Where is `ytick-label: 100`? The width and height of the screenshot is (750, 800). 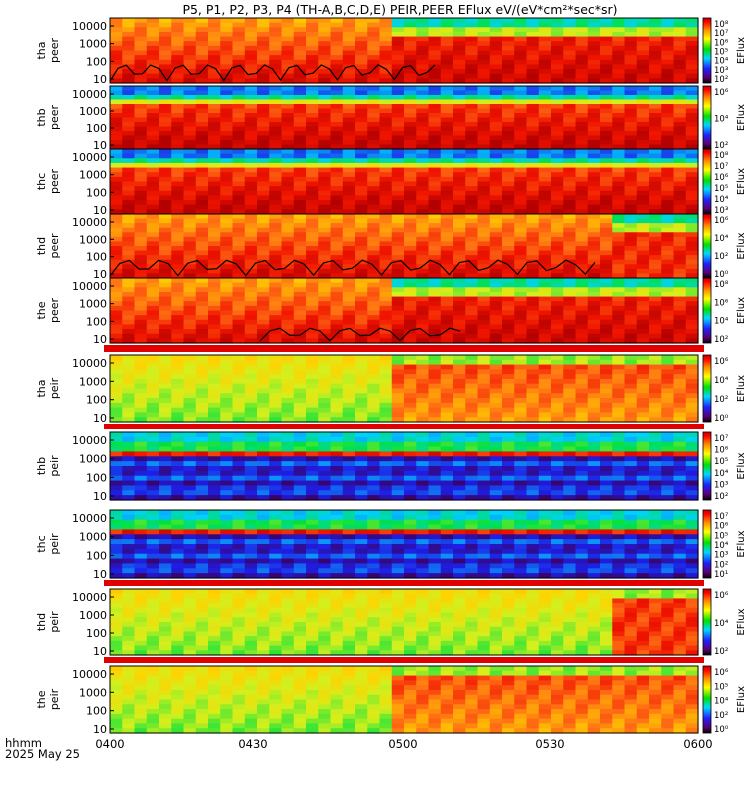
ytick-label: 100 is located at coordinates (96, 192).